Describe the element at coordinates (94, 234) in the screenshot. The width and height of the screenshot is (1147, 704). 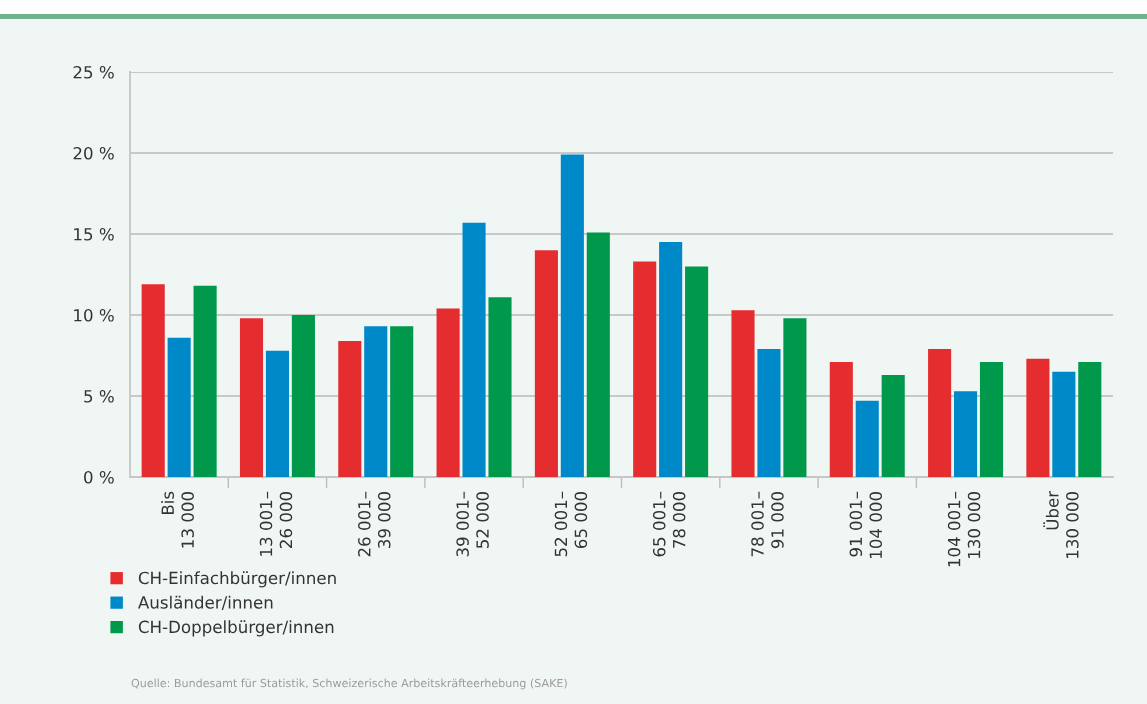
I see `y-tick-label: 15 %` at that location.